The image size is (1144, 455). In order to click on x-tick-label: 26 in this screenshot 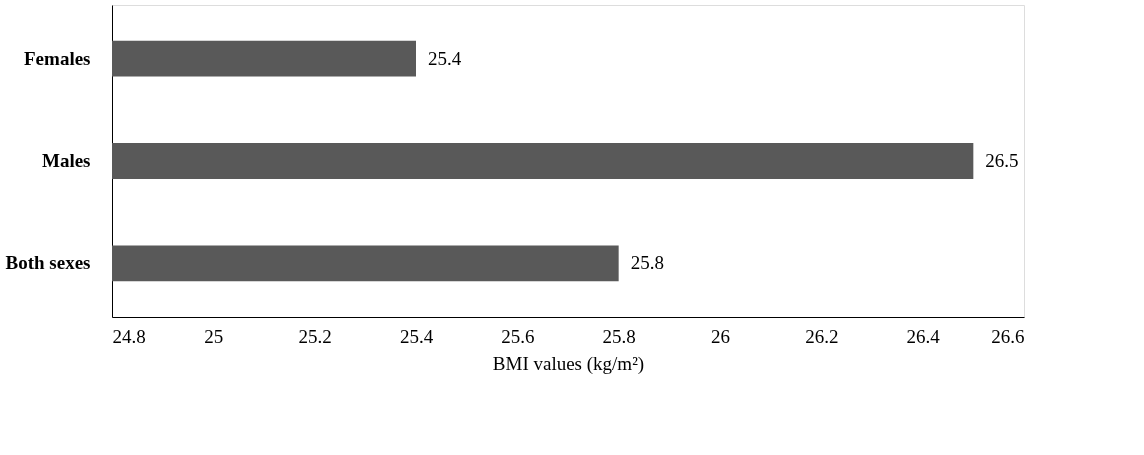, I will do `click(720, 336)`.